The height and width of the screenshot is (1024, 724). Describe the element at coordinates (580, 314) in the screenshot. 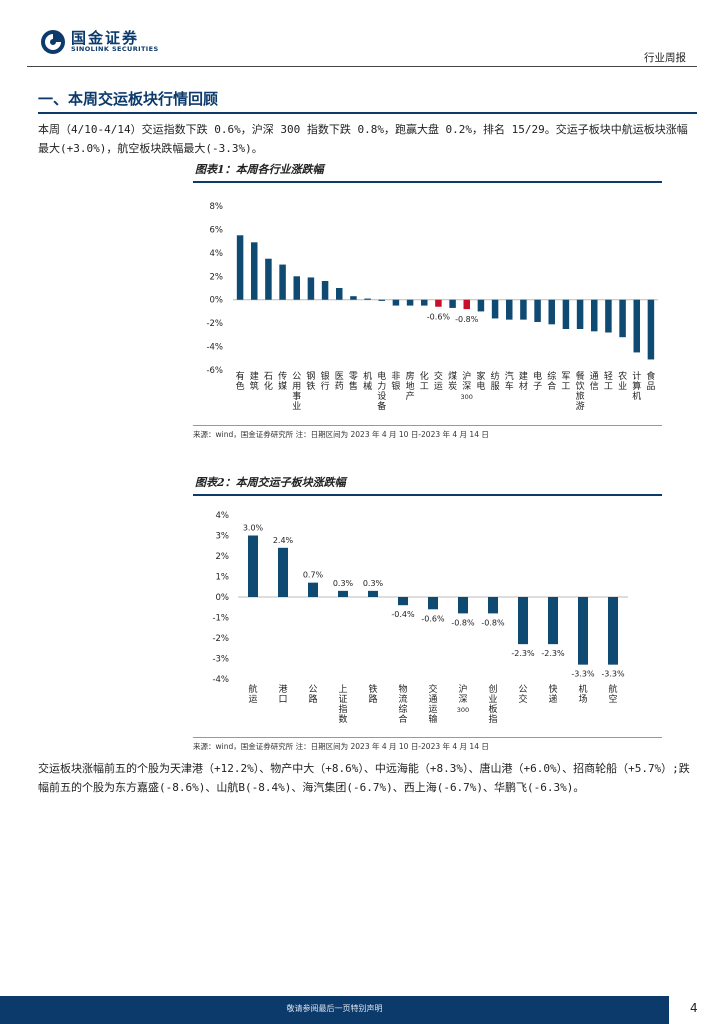

I see `bar-餐饮旅游` at that location.